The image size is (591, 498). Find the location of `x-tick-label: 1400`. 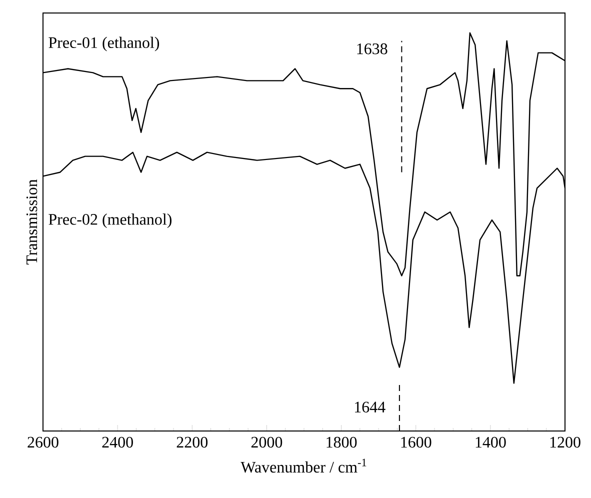

x-tick-label: 1400 is located at coordinates (491, 442).